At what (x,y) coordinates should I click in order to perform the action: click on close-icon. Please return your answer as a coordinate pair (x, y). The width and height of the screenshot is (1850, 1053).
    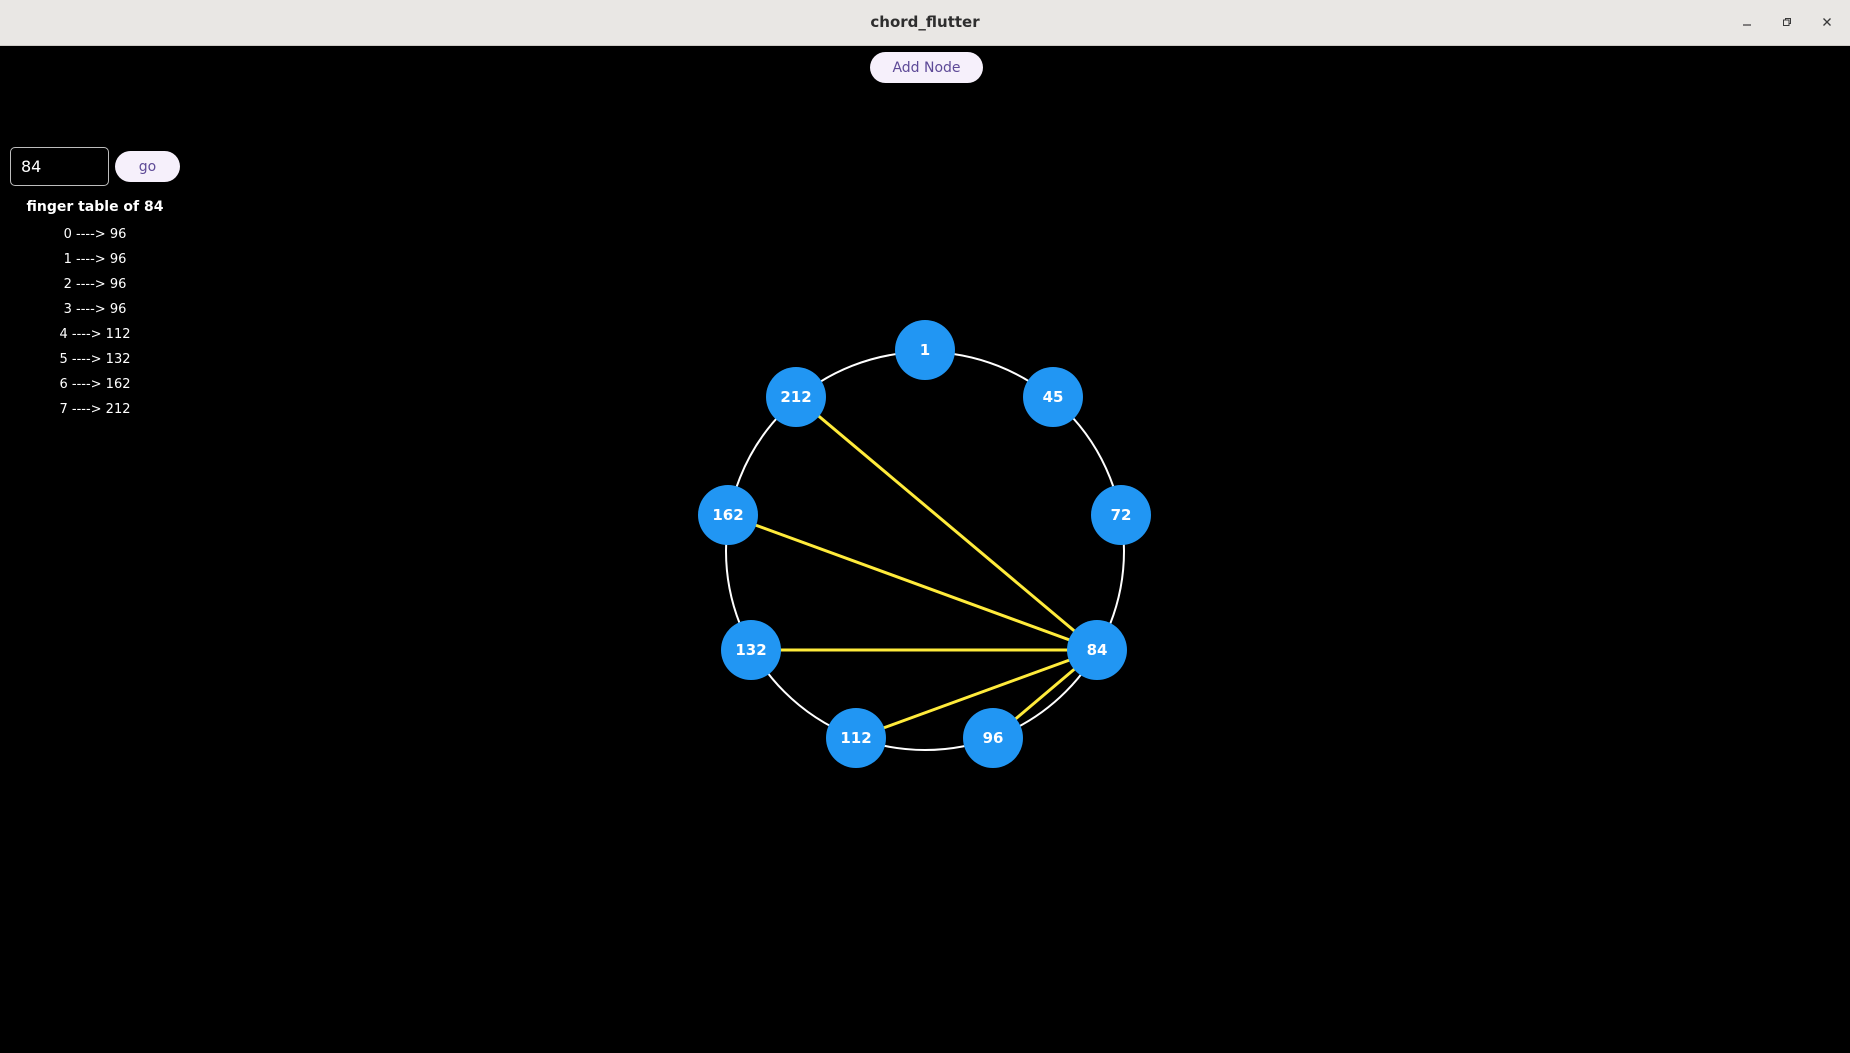
    Looking at the image, I should click on (1827, 22).